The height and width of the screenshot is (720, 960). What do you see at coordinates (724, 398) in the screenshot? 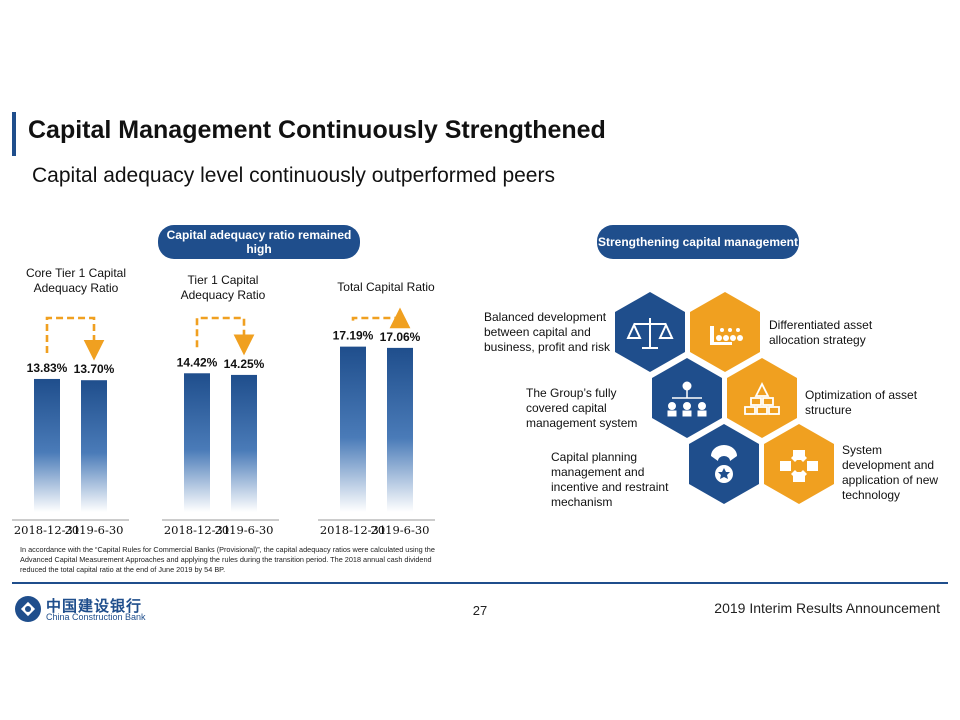
I see `capital-management-hexagons` at bounding box center [724, 398].